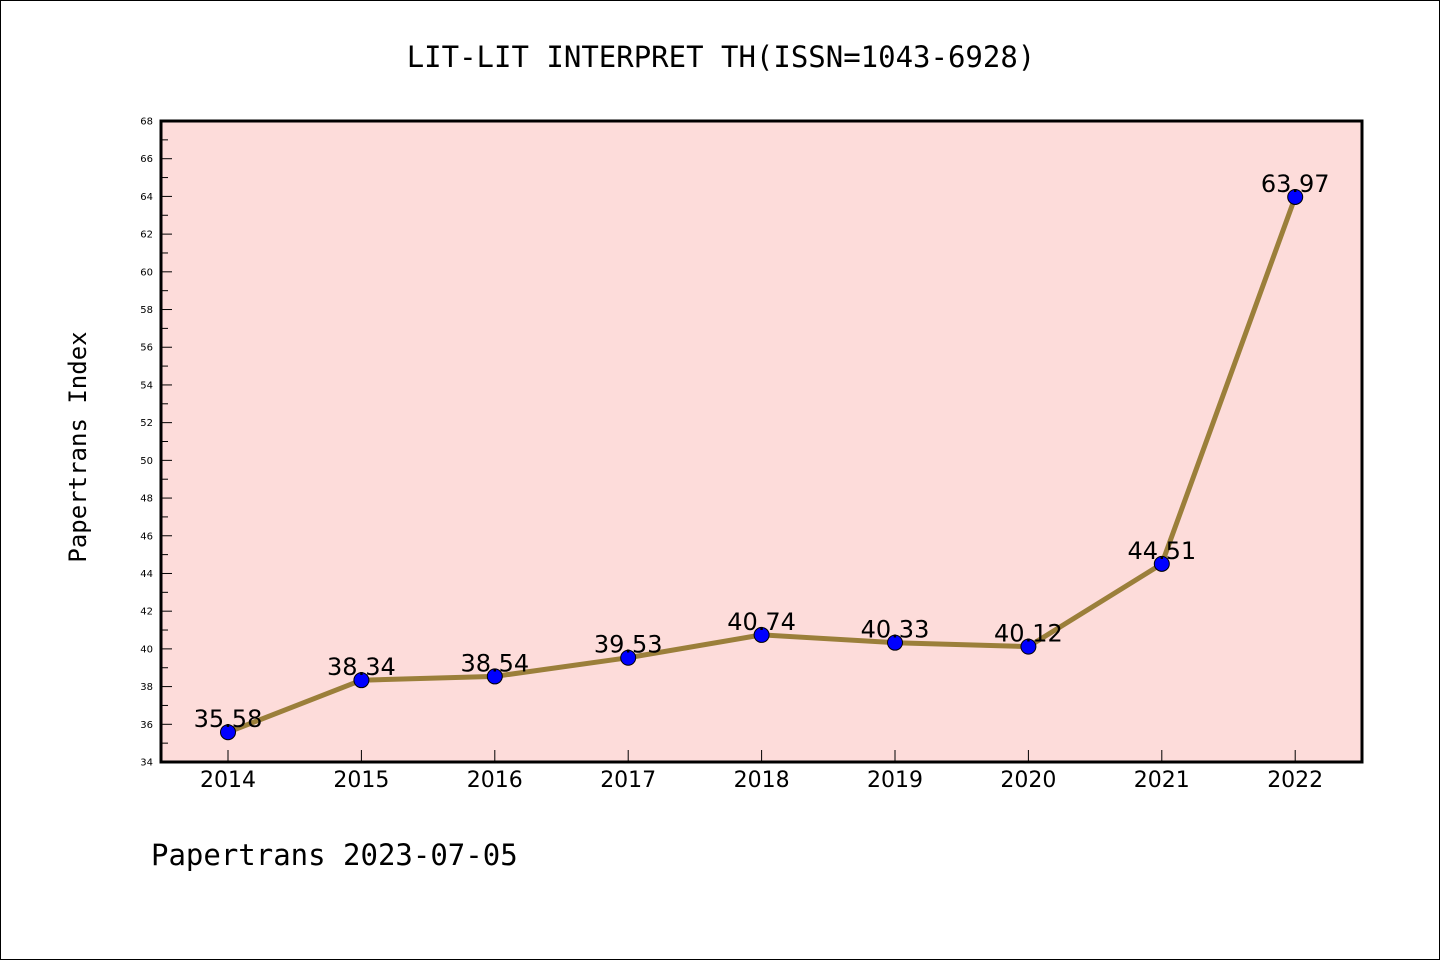  What do you see at coordinates (721, 57) in the screenshot?
I see `chart-title: LIT-LIT INTERPRET TH(ISSN=1043-6928)` at bounding box center [721, 57].